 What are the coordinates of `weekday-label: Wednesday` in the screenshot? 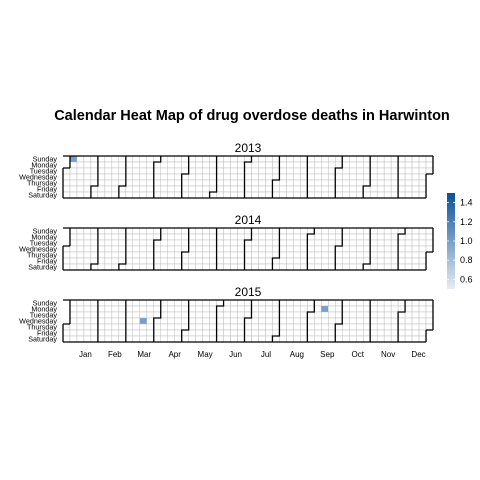 It's located at (38, 177).